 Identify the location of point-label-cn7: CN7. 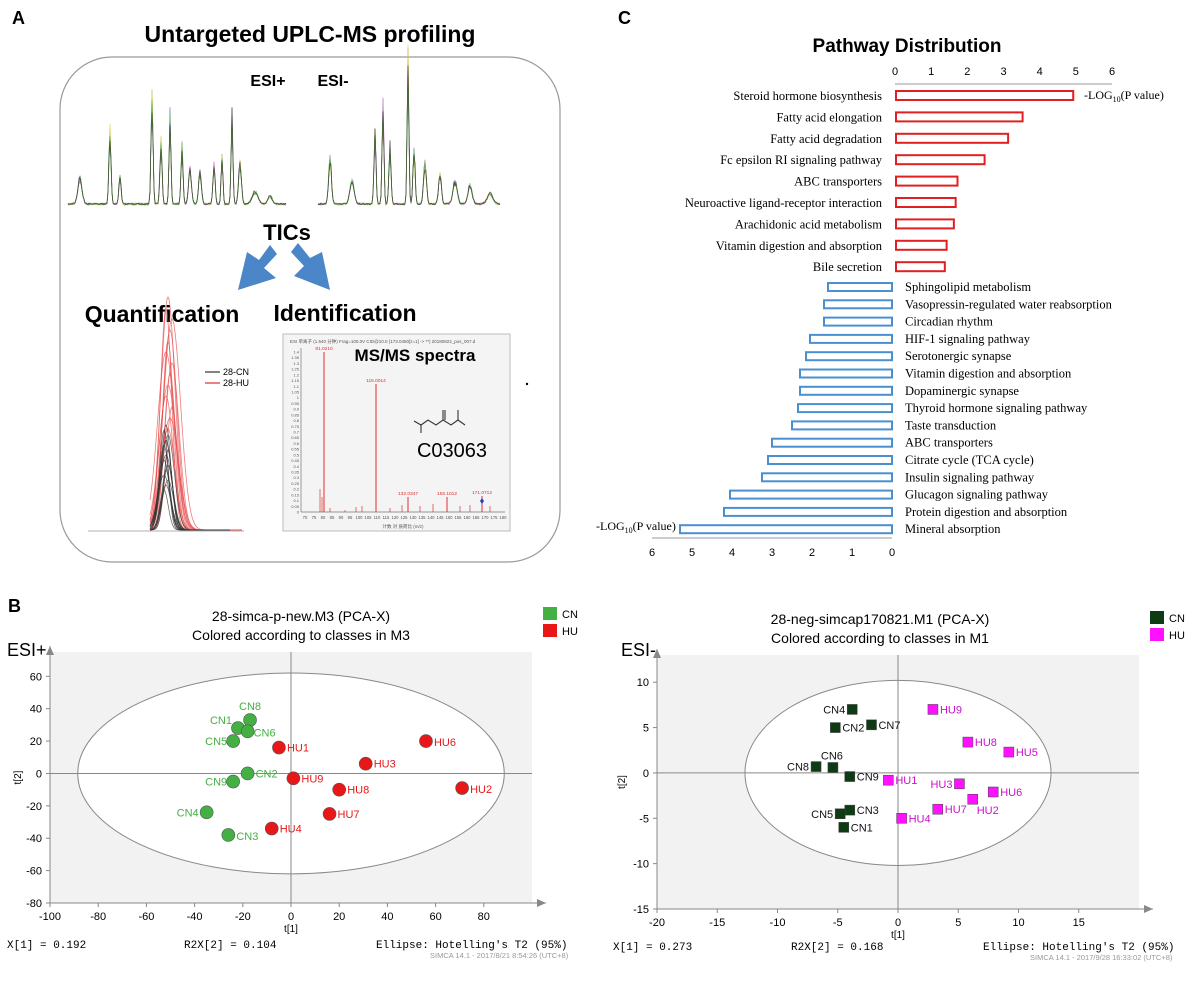
(889, 726).